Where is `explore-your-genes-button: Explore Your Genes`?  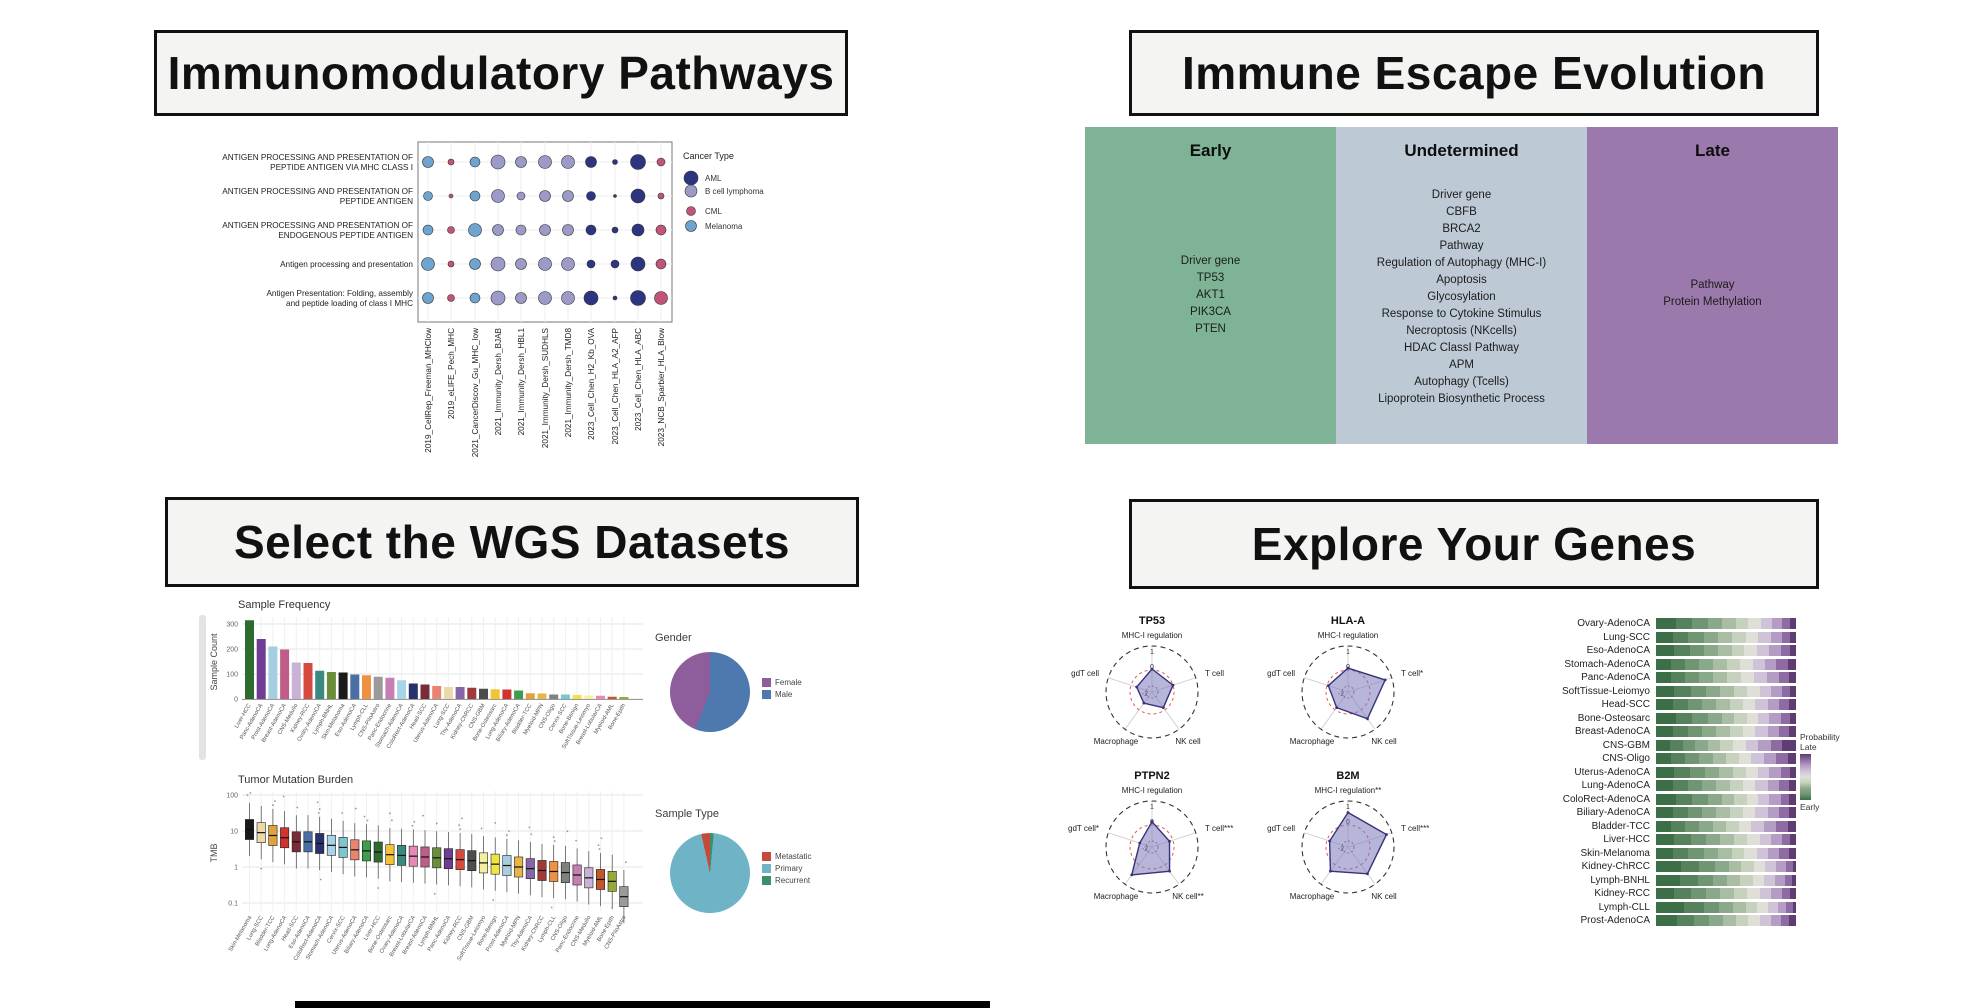 explore-your-genes-button: Explore Your Genes is located at coordinates (1474, 544).